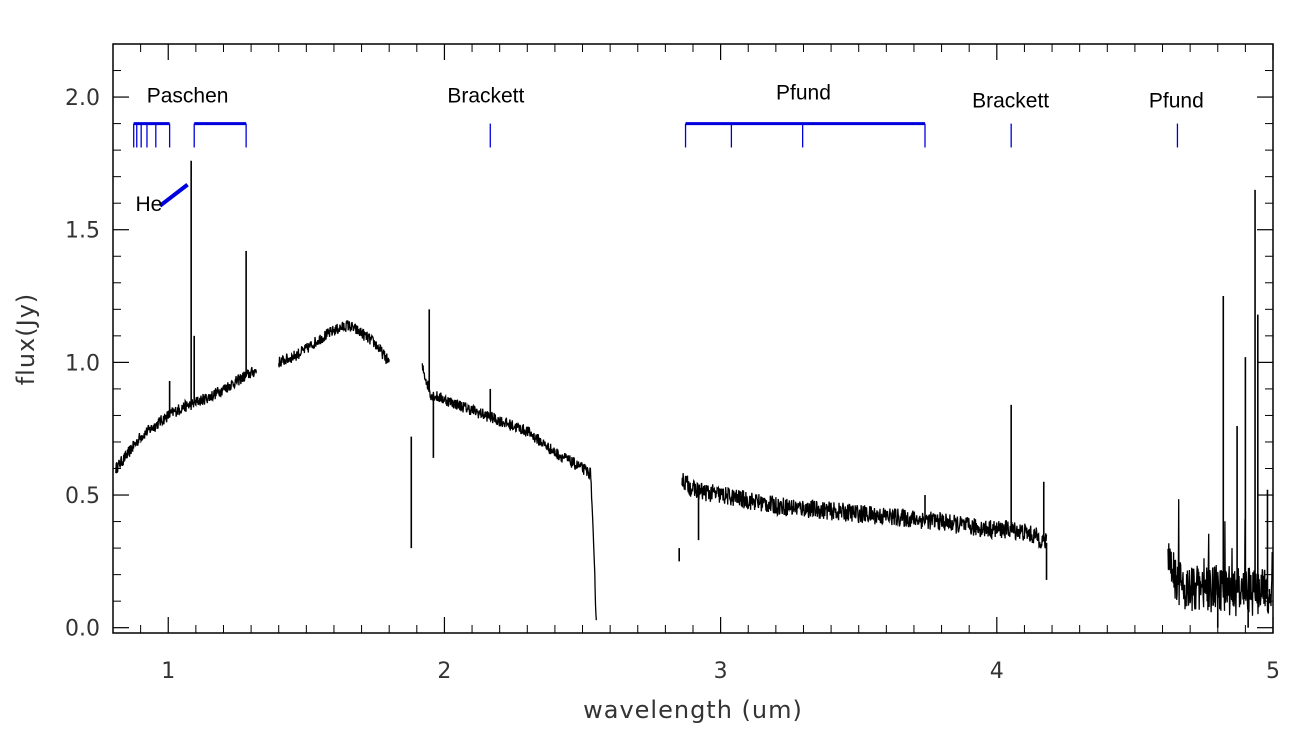 The height and width of the screenshot is (736, 1304). Describe the element at coordinates (168, 671) in the screenshot. I see `x-tick-label: 1` at that location.